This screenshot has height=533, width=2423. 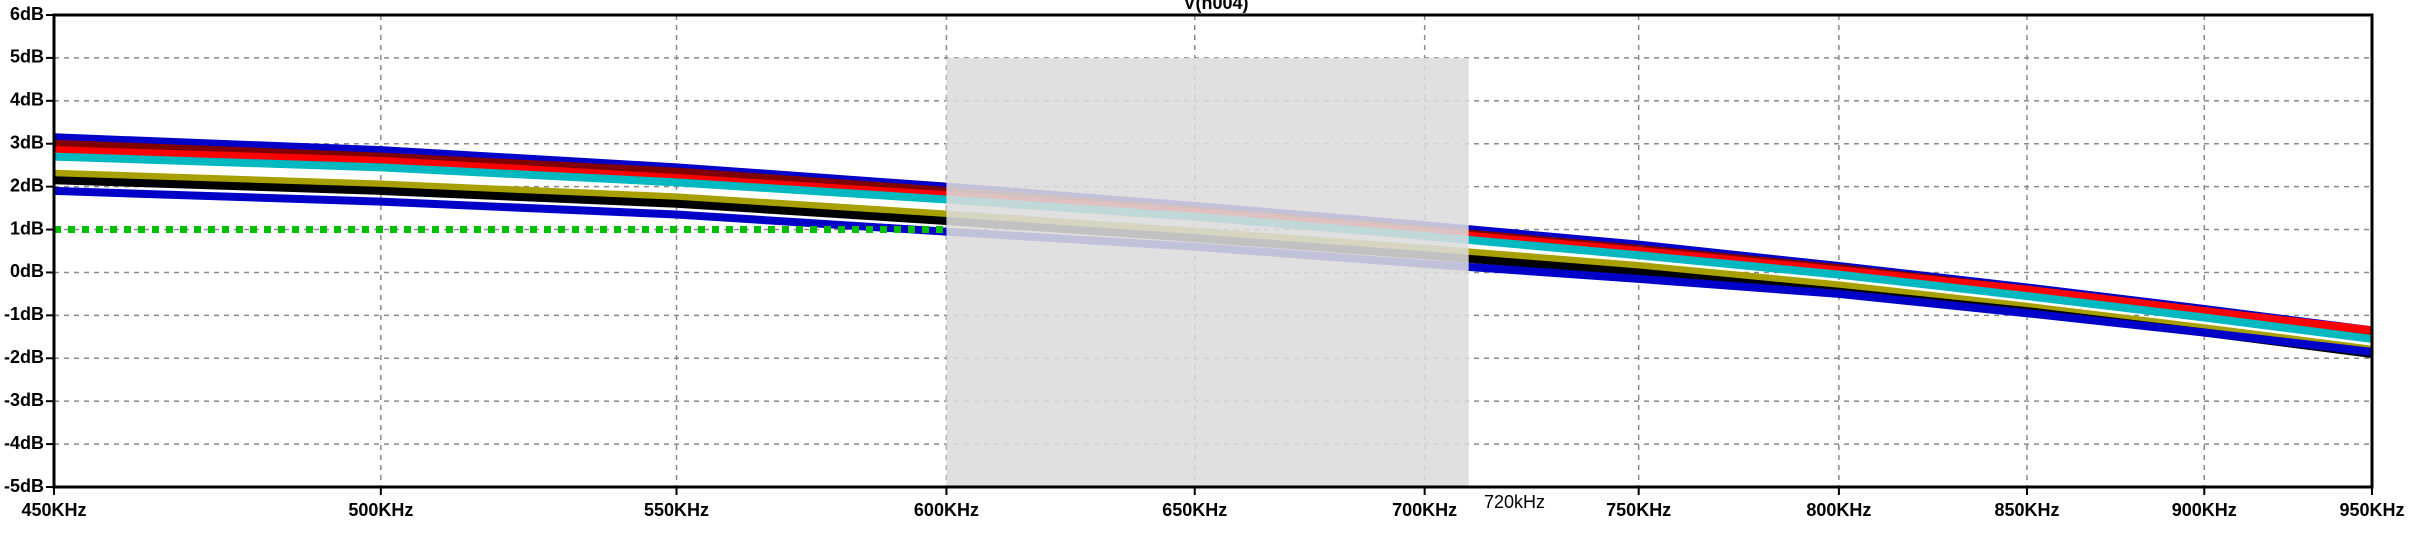 What do you see at coordinates (24, 400) in the screenshot?
I see `y-tick-label: -3dB` at bounding box center [24, 400].